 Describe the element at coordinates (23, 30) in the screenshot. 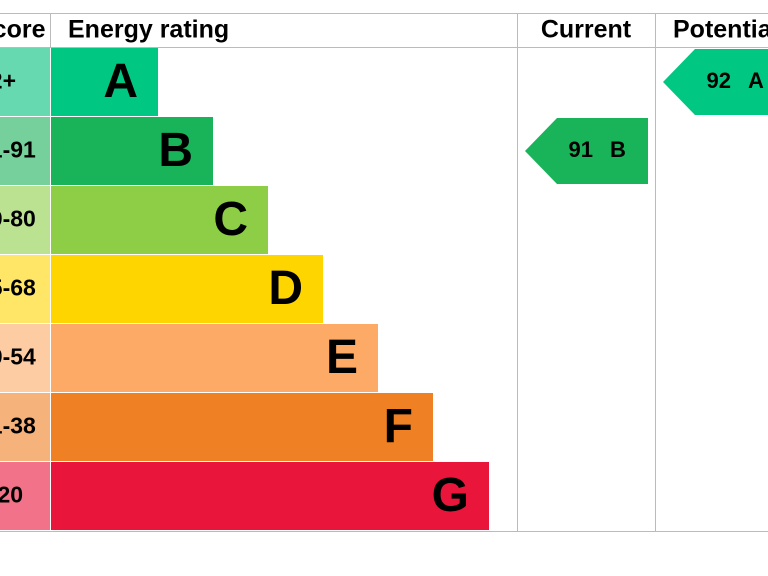

I see `score-header: Score` at that location.